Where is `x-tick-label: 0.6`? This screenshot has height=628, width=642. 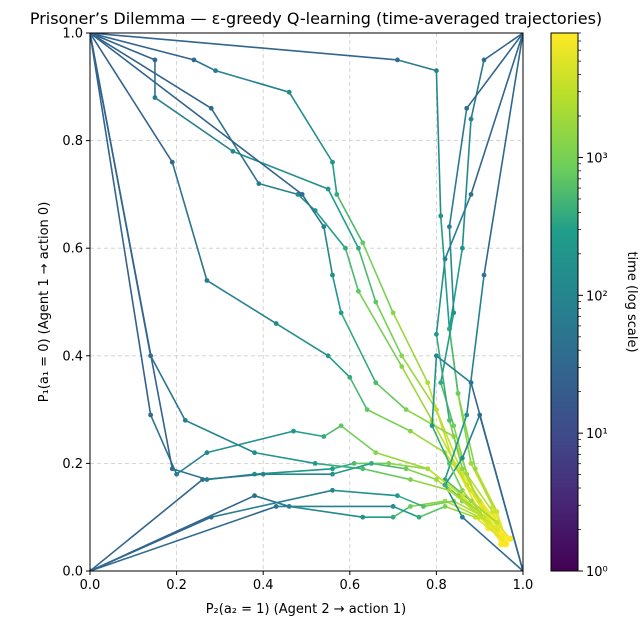
x-tick-label: 0.6 is located at coordinates (349, 585).